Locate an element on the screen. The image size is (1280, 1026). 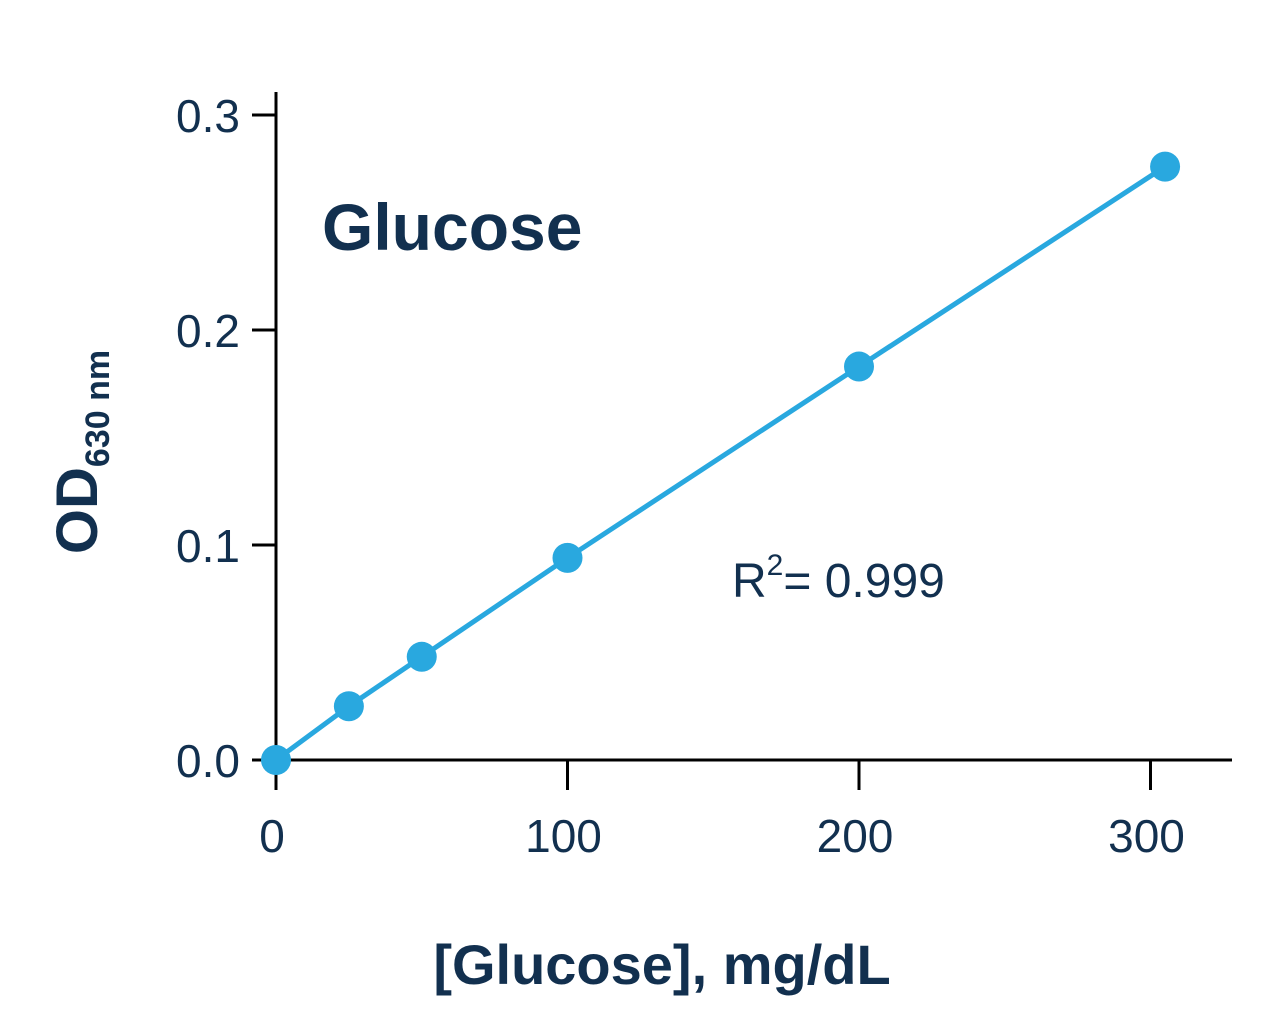
x-axis-title: [Glucose], mg/dL is located at coordinates (661, 964).